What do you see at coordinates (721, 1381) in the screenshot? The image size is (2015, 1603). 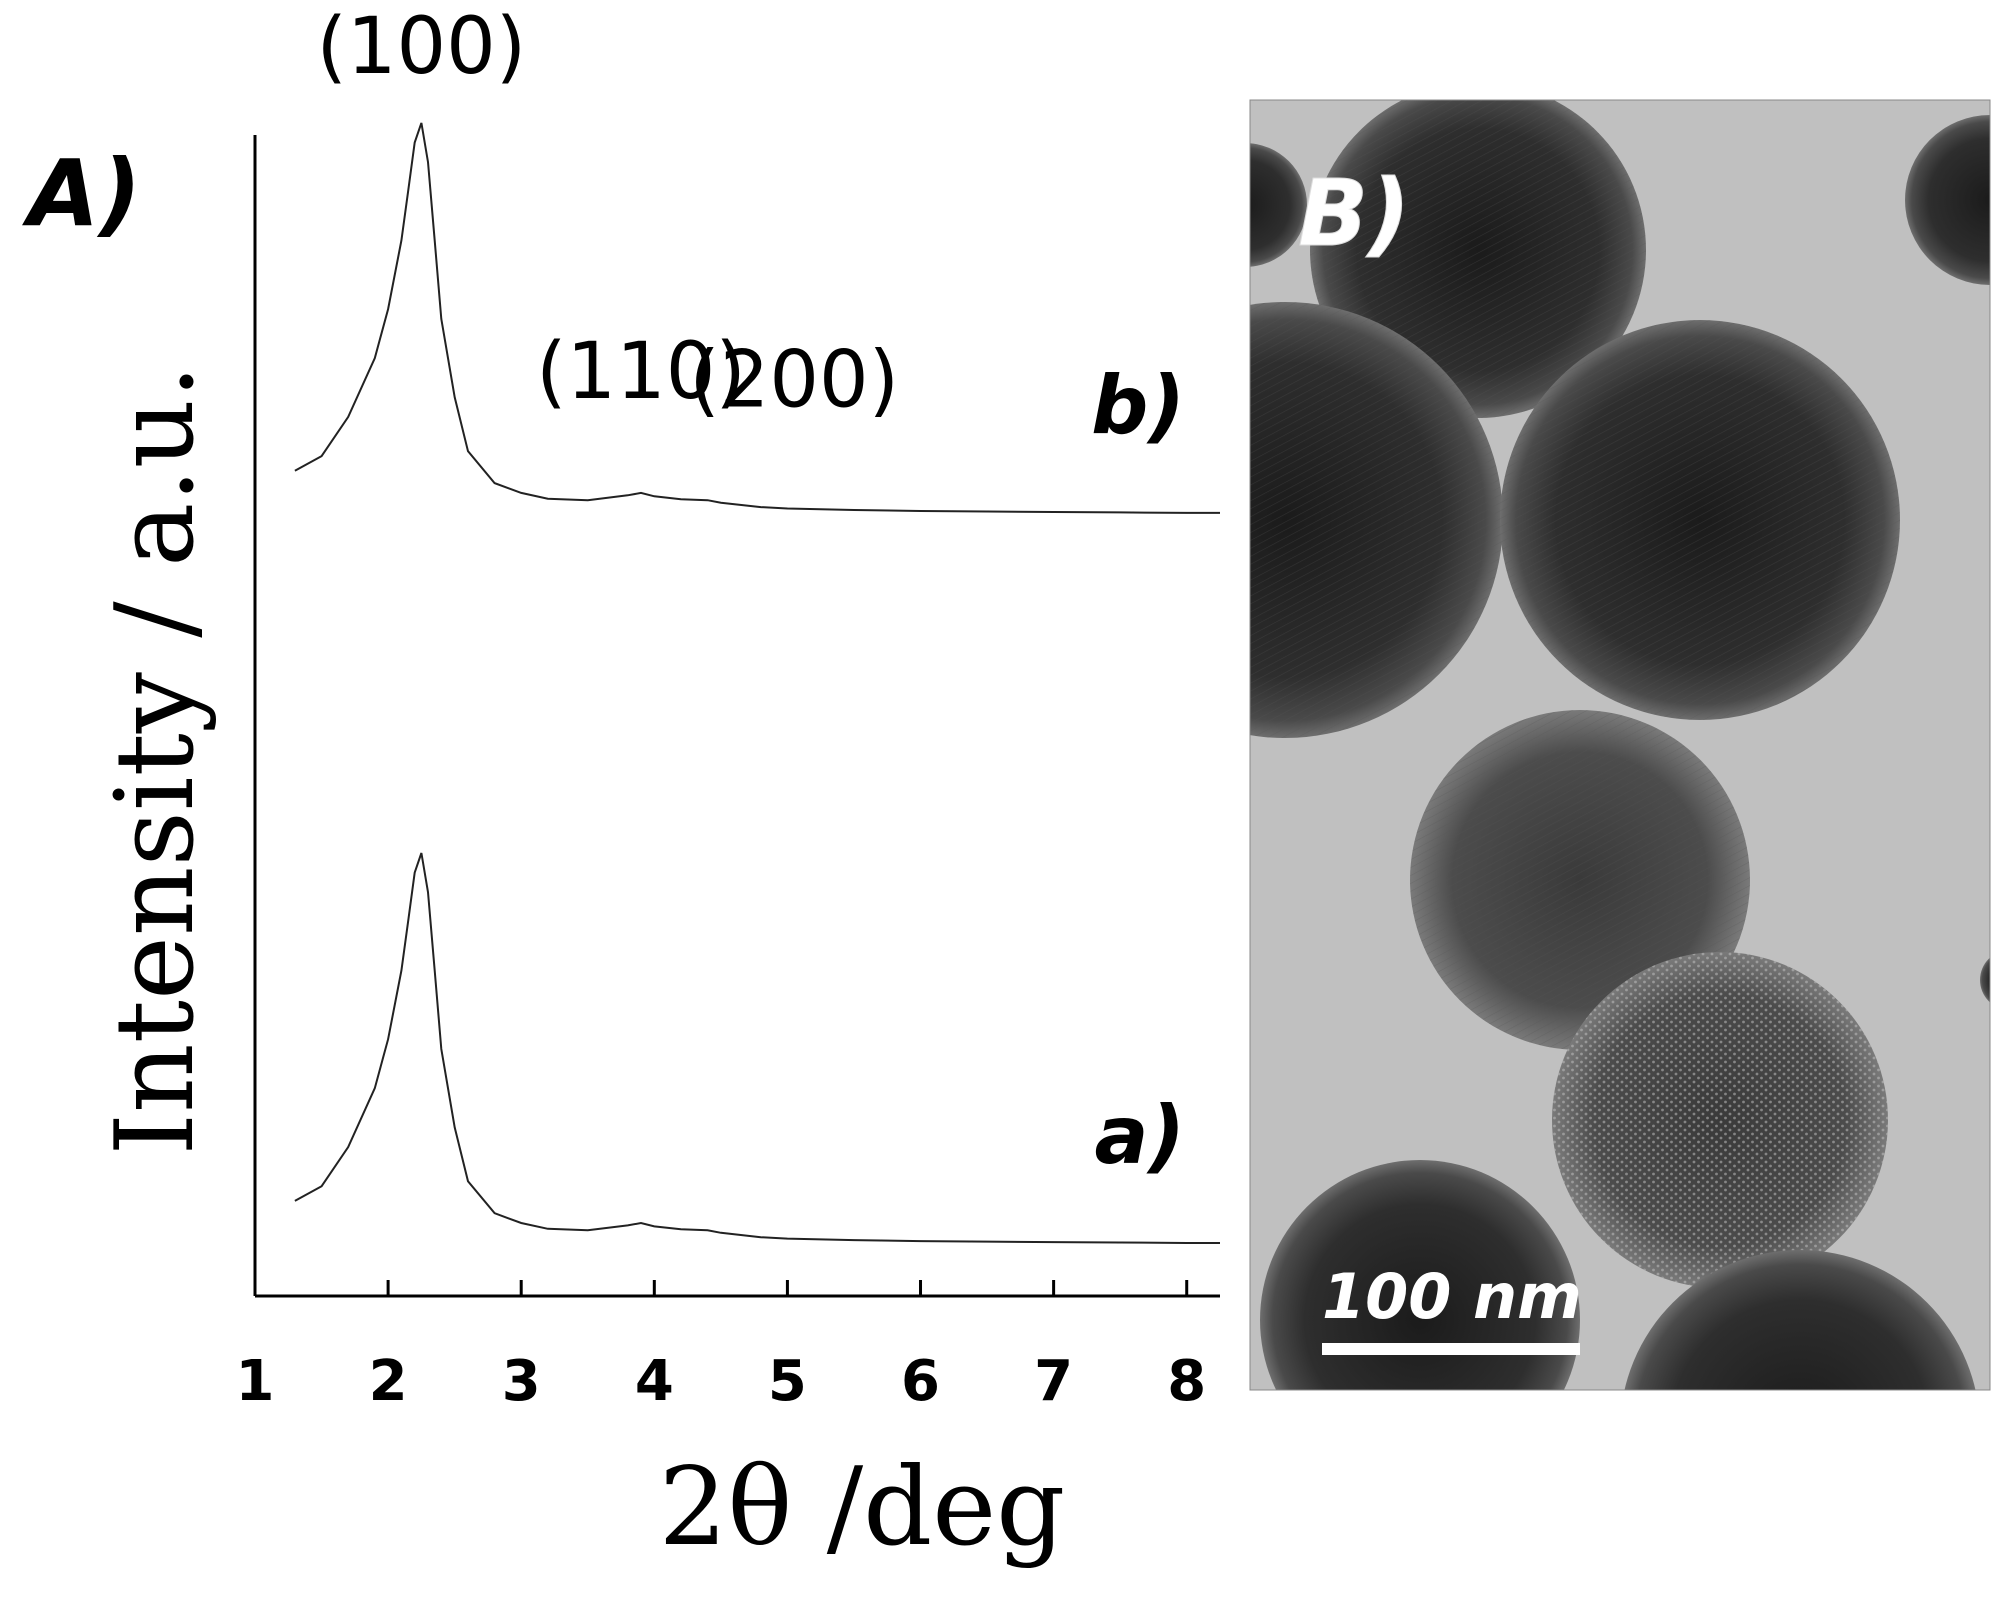 I see `x-tick-labels: 1 2 3 4 5 6 7 8` at bounding box center [721, 1381].